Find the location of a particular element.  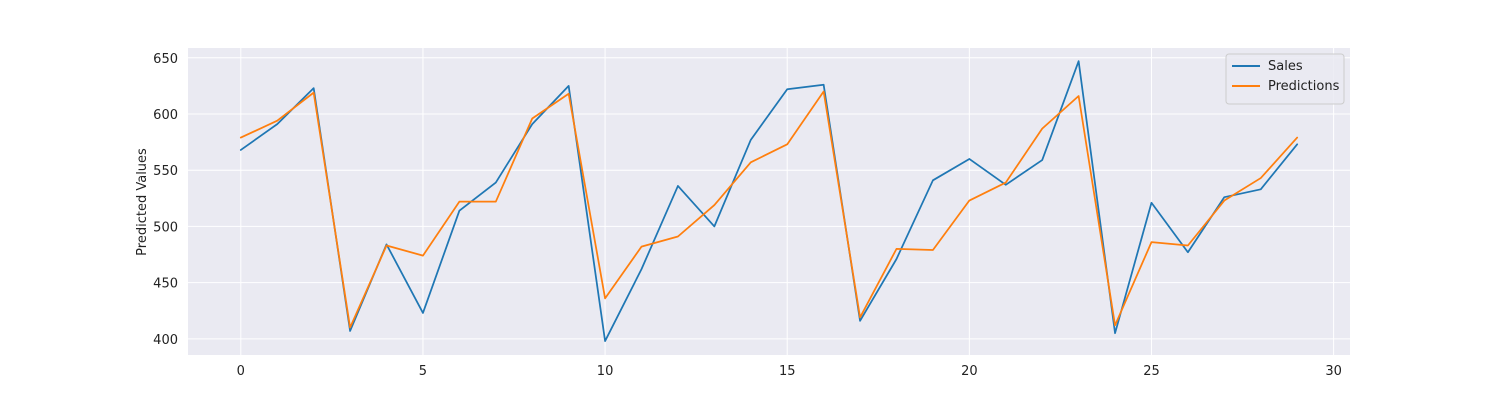

legend-label: Predictions is located at coordinates (1304, 86).